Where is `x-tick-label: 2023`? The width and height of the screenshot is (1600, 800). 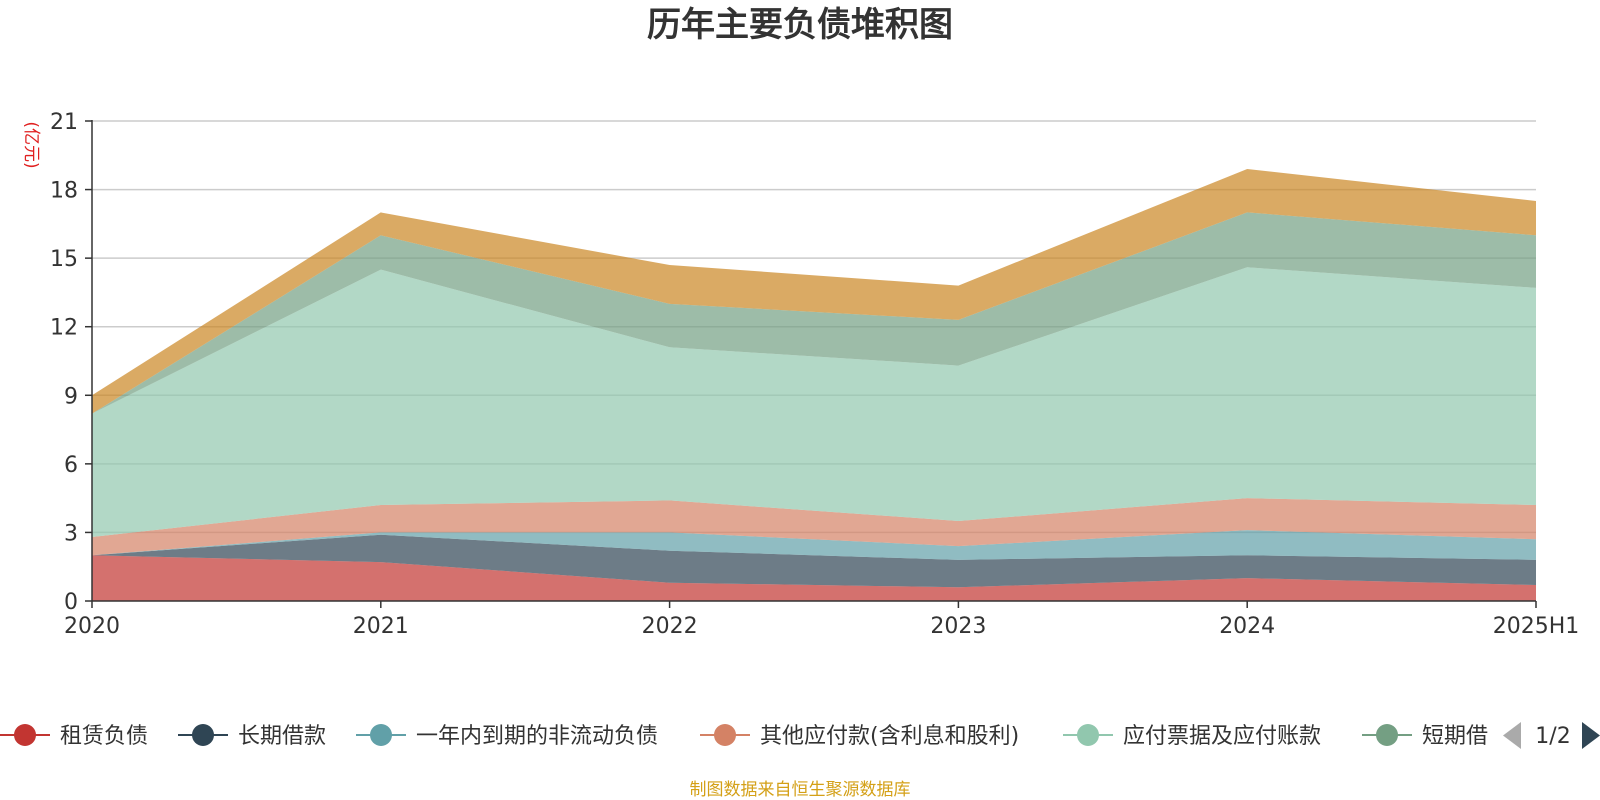 x-tick-label: 2023 is located at coordinates (958, 626).